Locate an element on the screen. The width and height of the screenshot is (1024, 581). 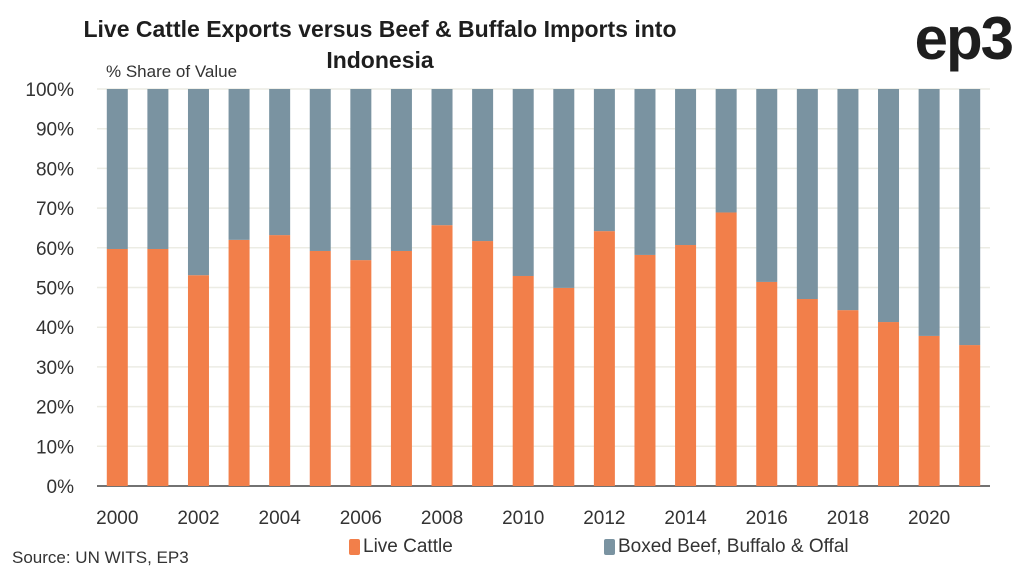
bar-boxed-beef-2010 is located at coordinates (523, 182).